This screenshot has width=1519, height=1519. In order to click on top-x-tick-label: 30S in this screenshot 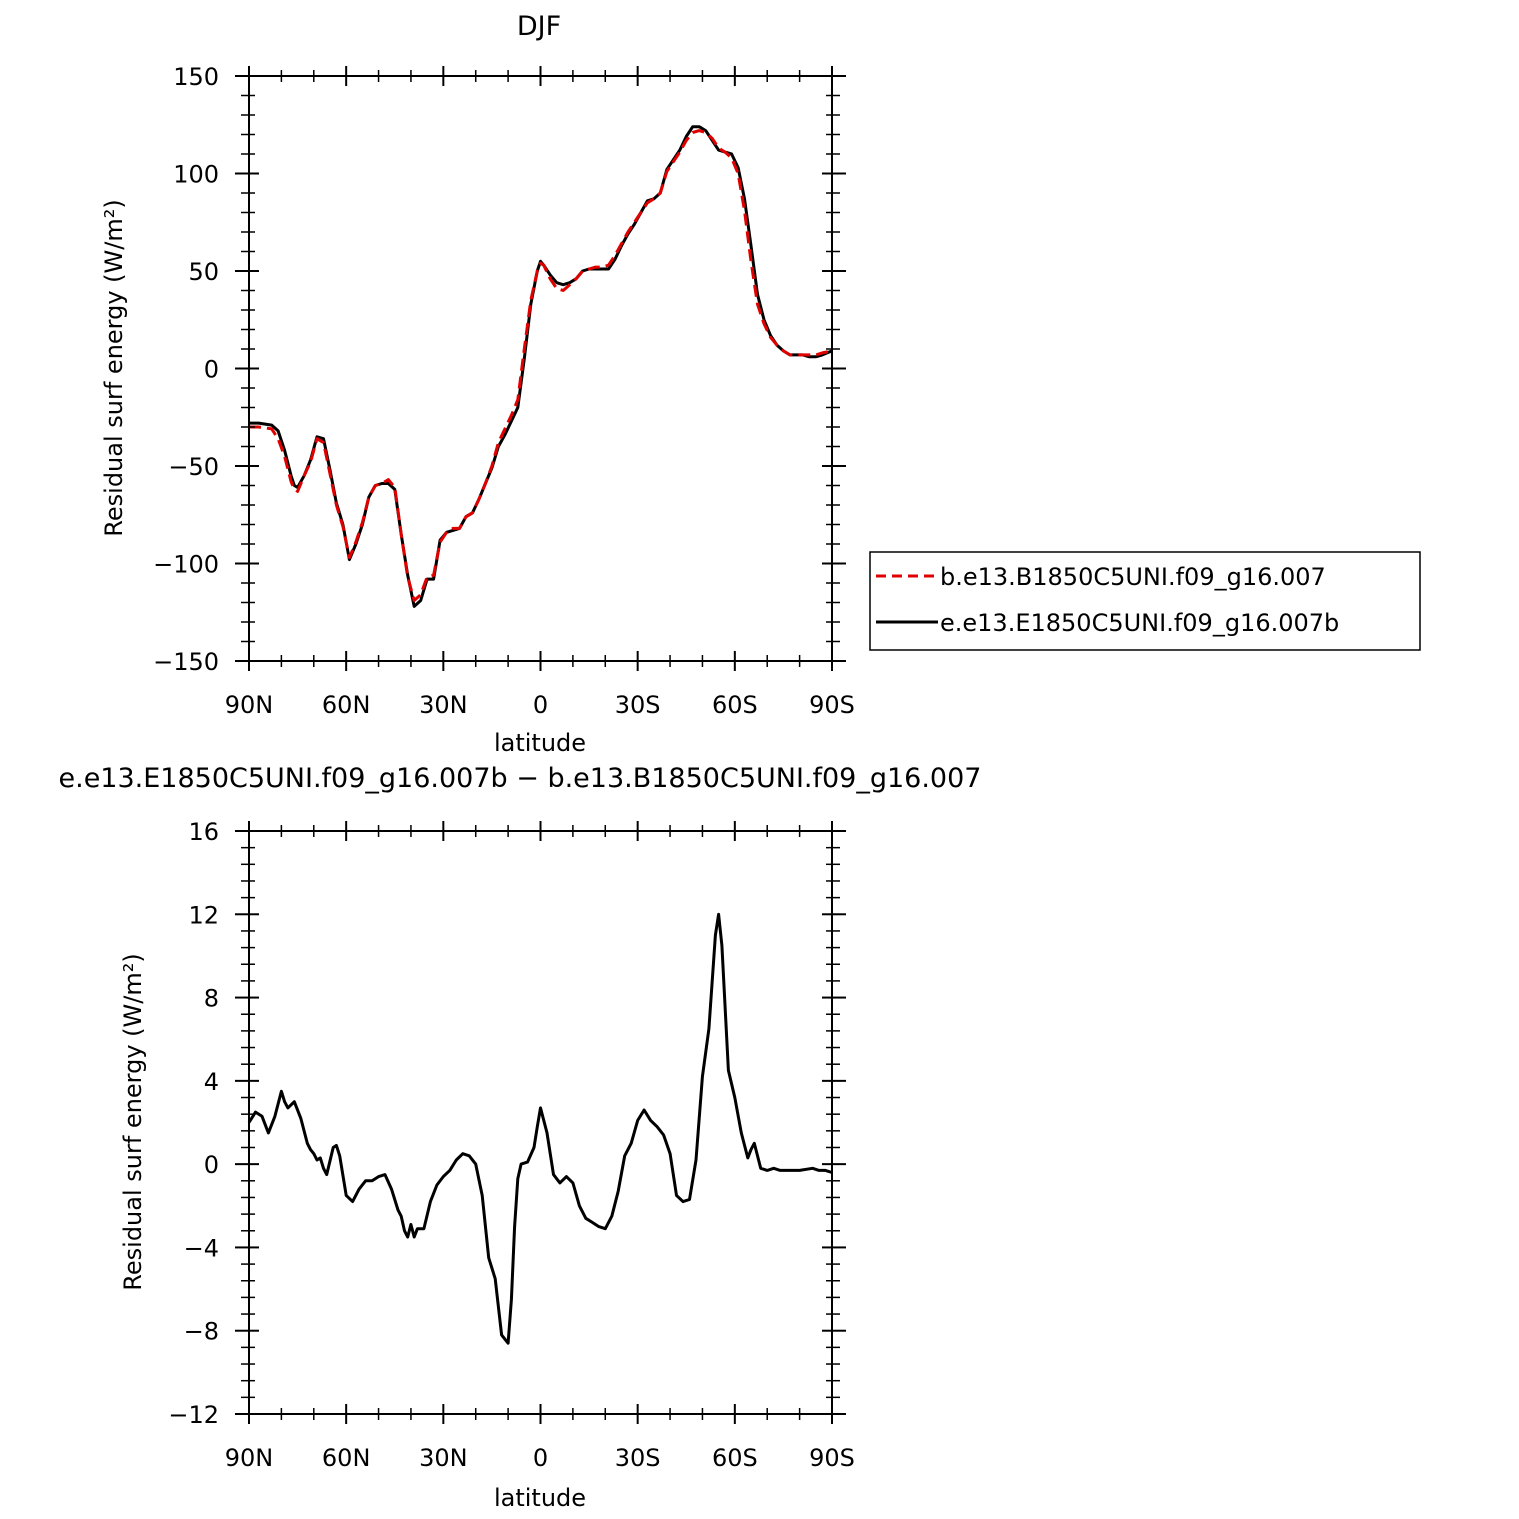, I will do `click(638, 705)`.